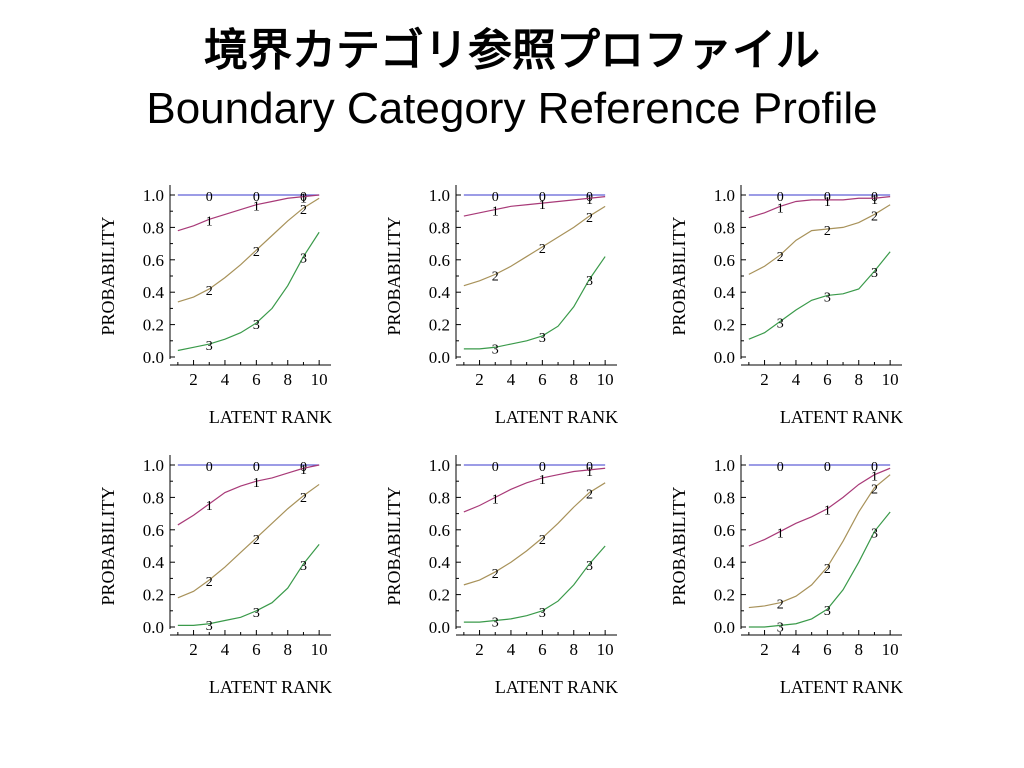 Image resolution: width=1024 pixels, height=768 pixels. I want to click on slide-title-jp: 境界カテゴリ参照プロファイル, so click(512, 50).